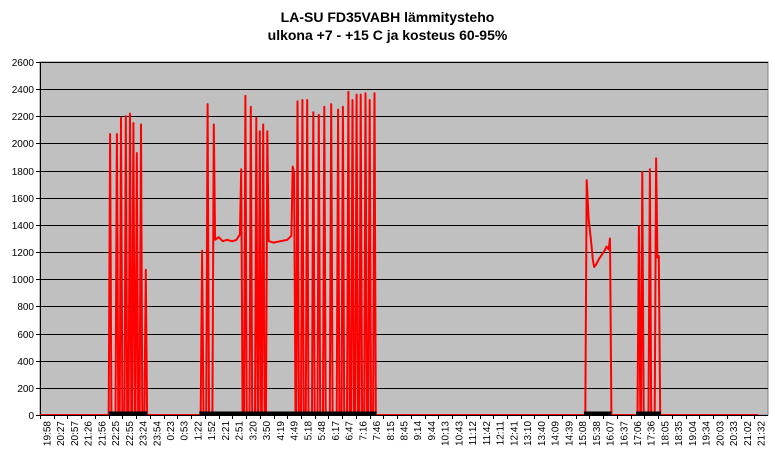  Describe the element at coordinates (75, 433) in the screenshot. I see `x-tick-label: 20:57` at that location.